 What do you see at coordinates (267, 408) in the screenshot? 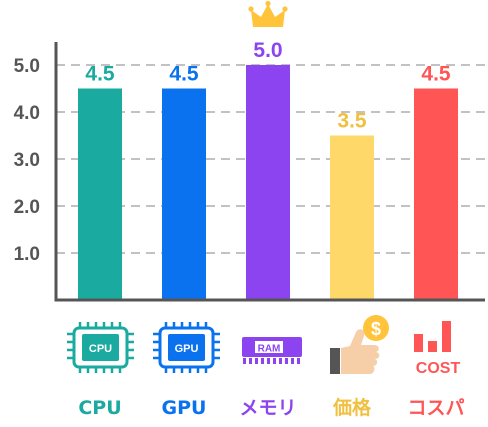
I see `category-label: メモリ` at bounding box center [267, 408].